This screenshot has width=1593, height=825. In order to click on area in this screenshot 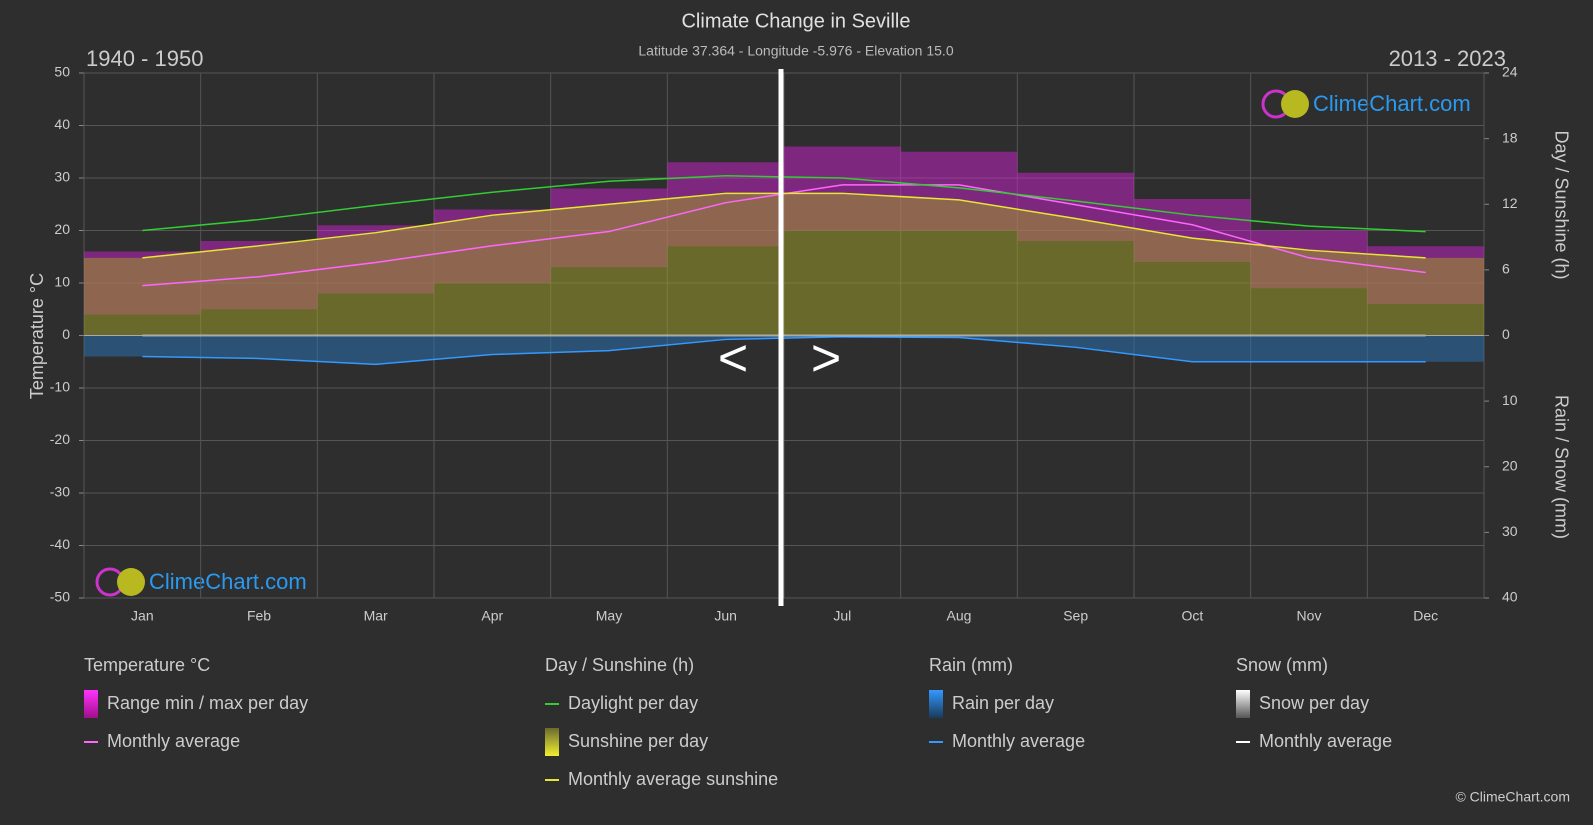, I will do `click(784, 350)`.